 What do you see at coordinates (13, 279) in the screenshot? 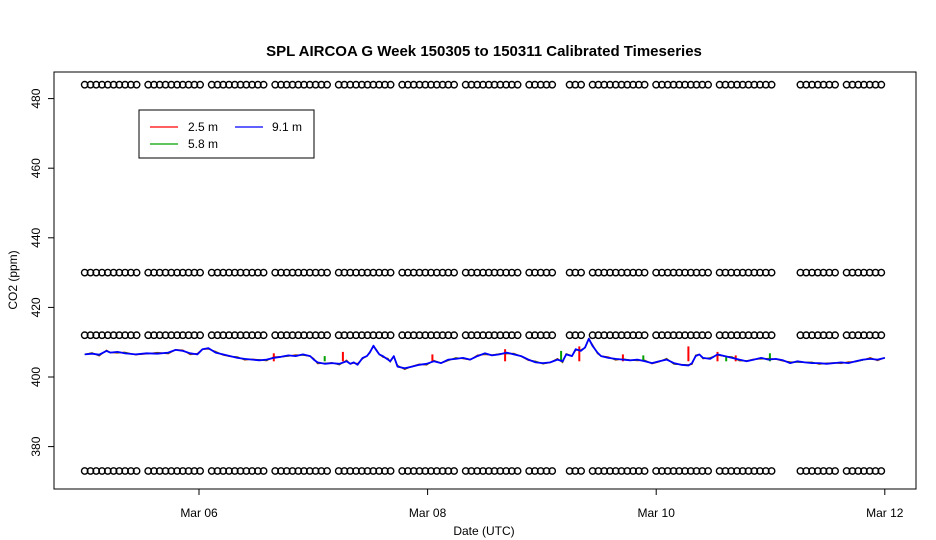
I see `y-axis-label: CO2 (ppm)` at bounding box center [13, 279].